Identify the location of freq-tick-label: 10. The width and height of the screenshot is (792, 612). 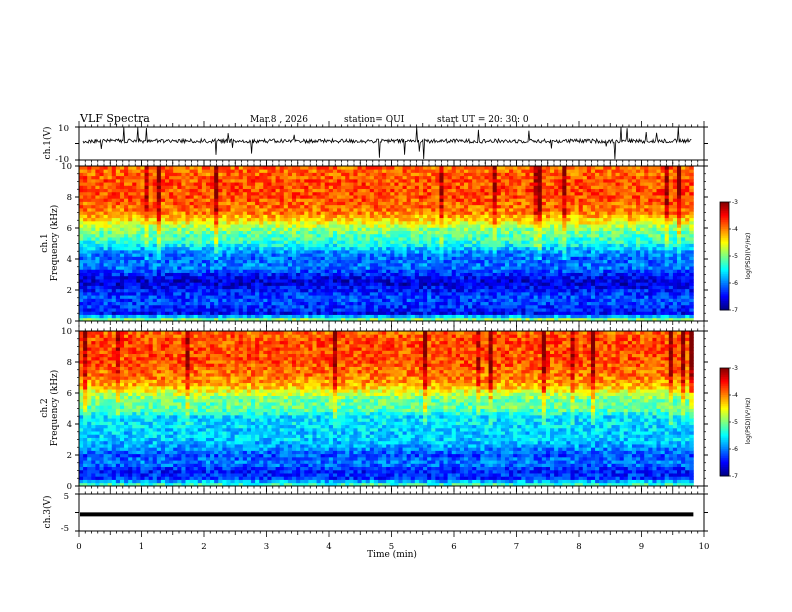
(66, 167).